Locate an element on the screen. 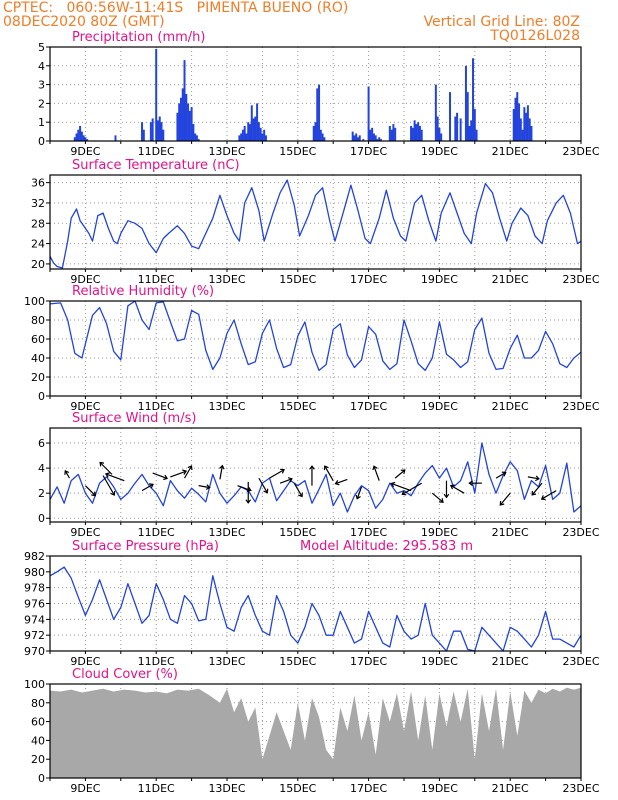  temp-frame is located at coordinates (315, 222).